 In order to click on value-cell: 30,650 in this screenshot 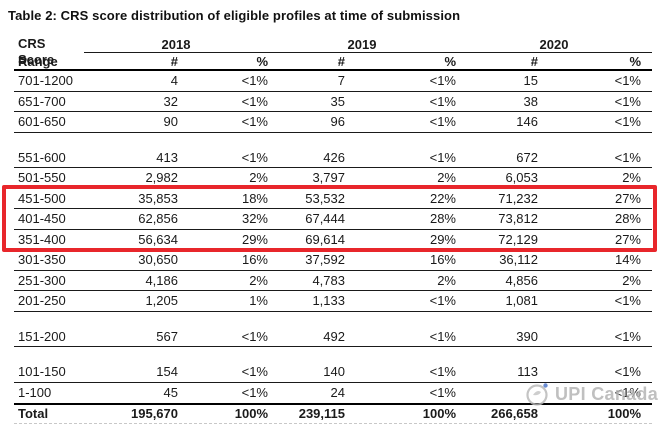, I will do `click(158, 260)`.